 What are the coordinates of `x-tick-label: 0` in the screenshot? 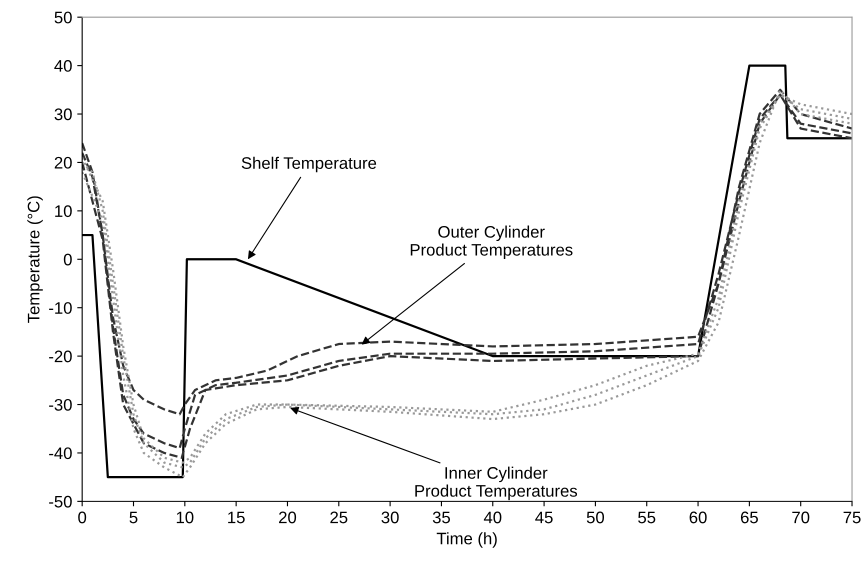 It's located at (82, 518).